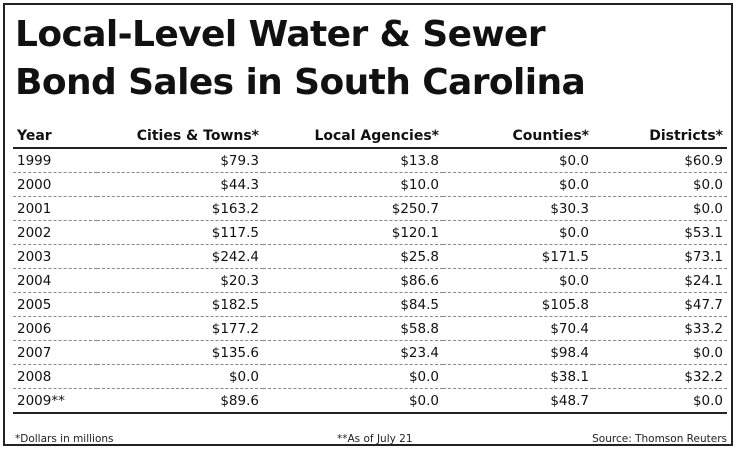  Describe the element at coordinates (180, 184) in the screenshot. I see `cities-towns-cell: $44.3` at that location.